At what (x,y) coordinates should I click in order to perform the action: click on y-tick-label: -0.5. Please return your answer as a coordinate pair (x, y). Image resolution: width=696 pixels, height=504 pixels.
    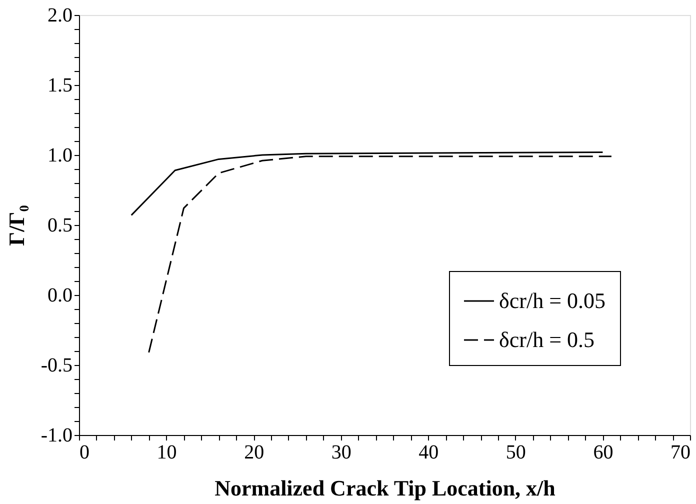
    Looking at the image, I should click on (56, 365).